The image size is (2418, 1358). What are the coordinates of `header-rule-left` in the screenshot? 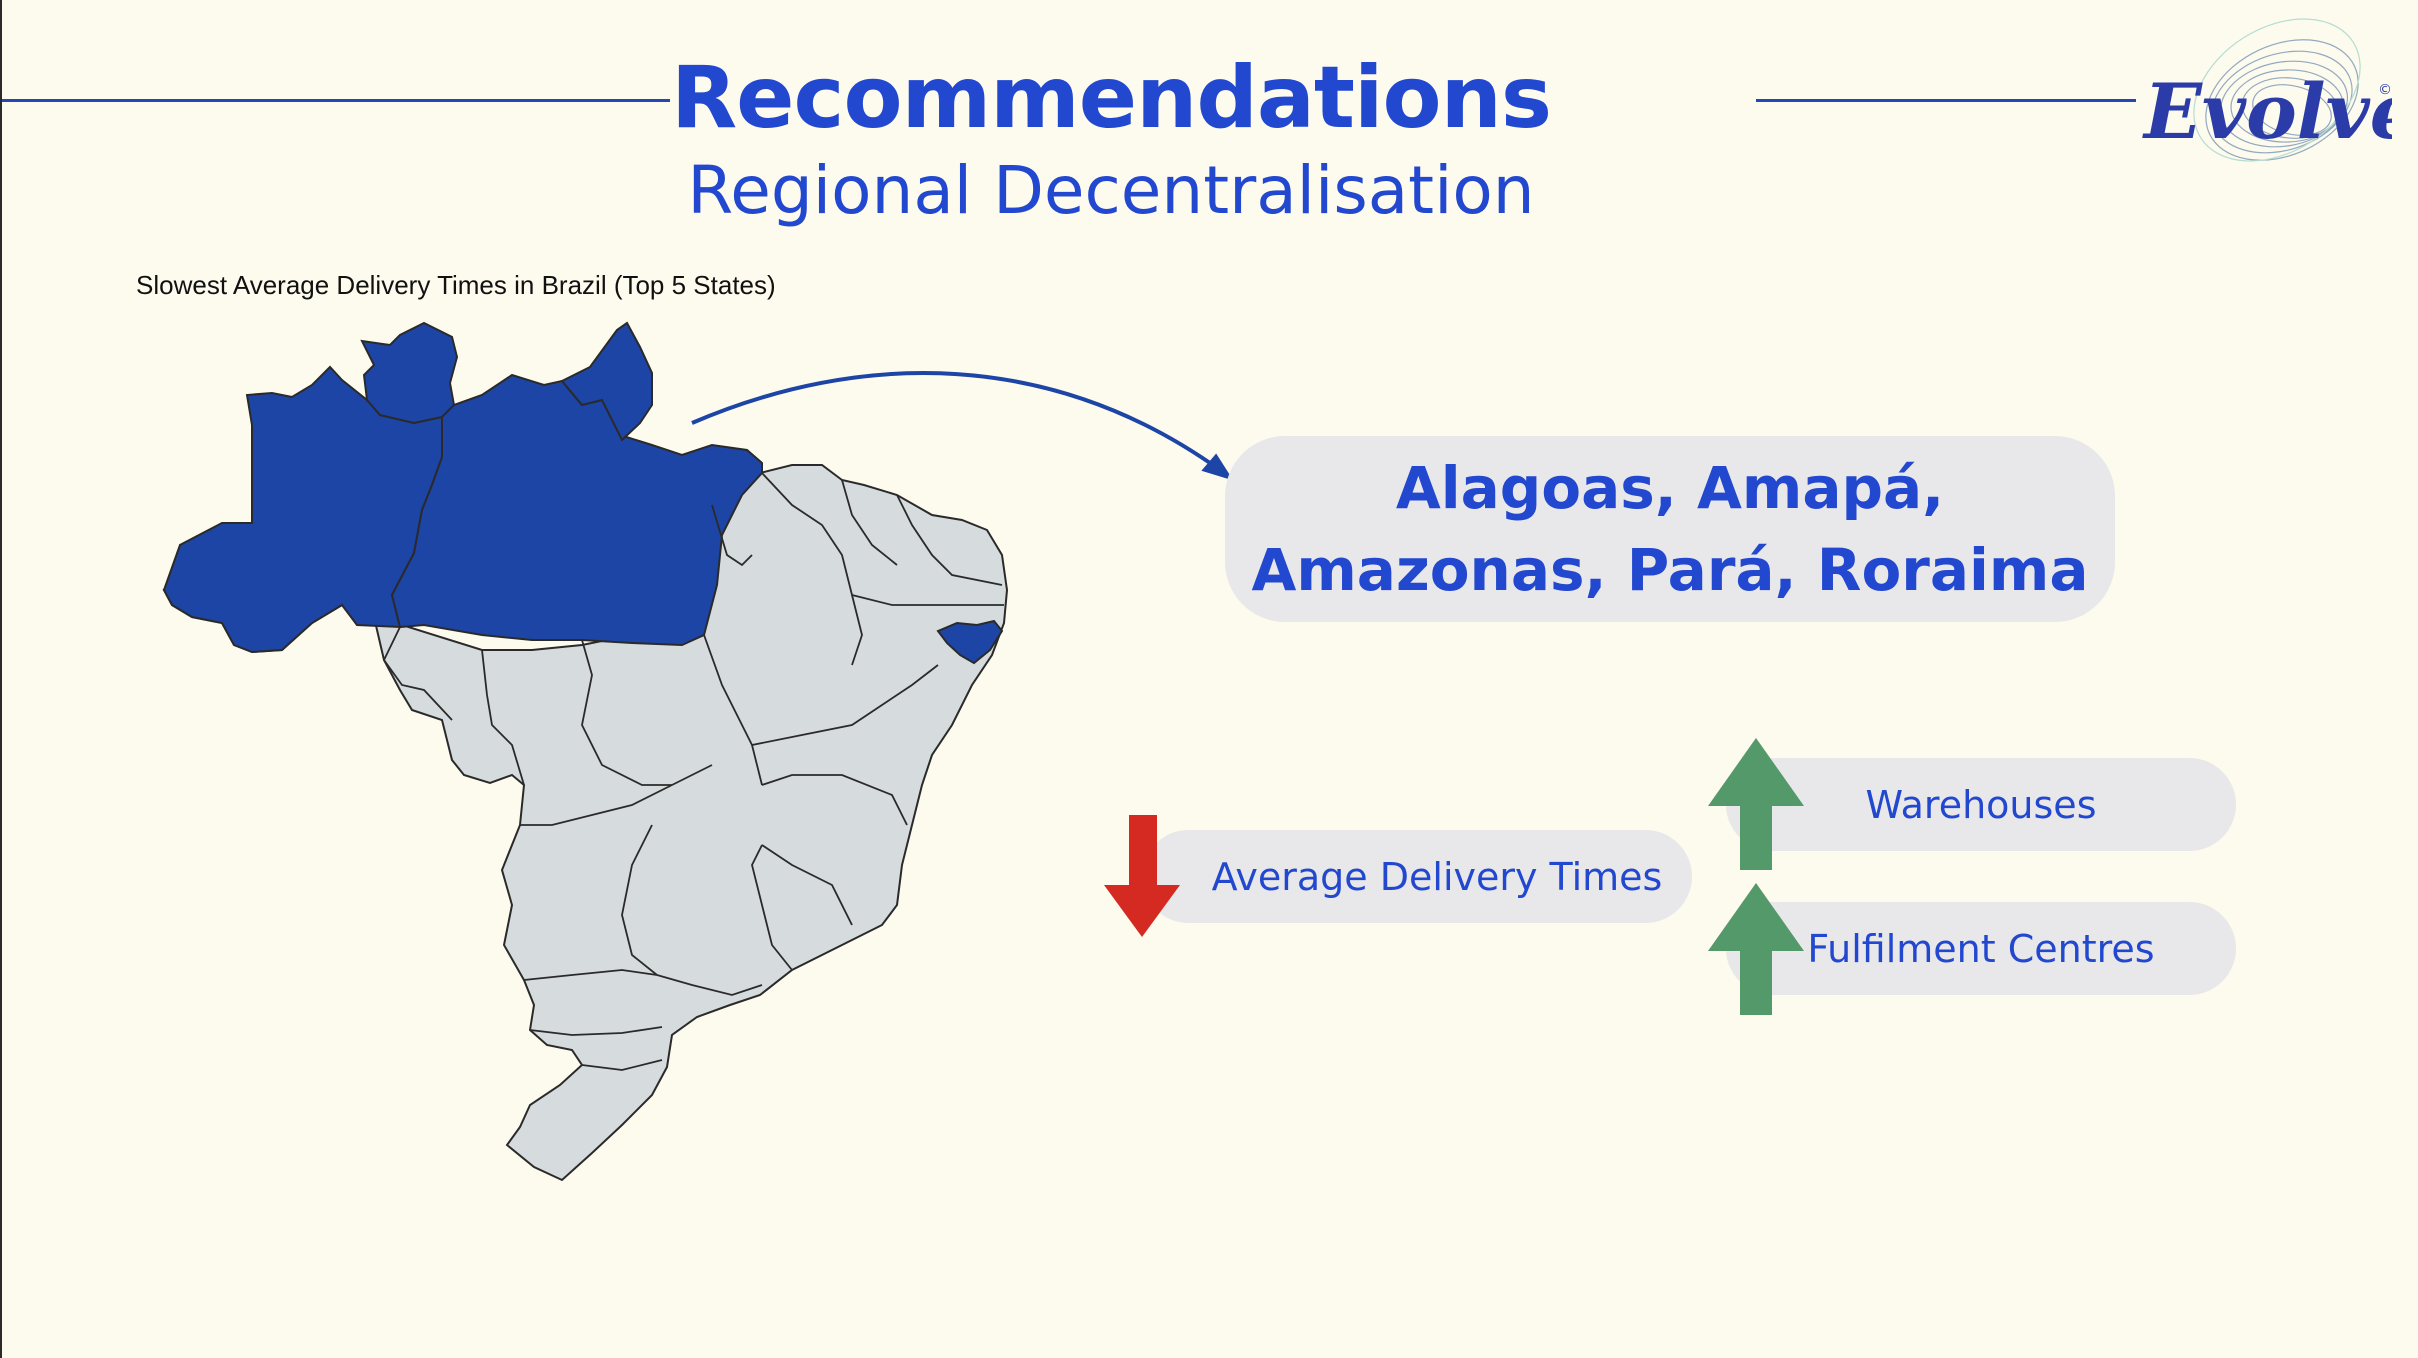 It's located at (336, 100).